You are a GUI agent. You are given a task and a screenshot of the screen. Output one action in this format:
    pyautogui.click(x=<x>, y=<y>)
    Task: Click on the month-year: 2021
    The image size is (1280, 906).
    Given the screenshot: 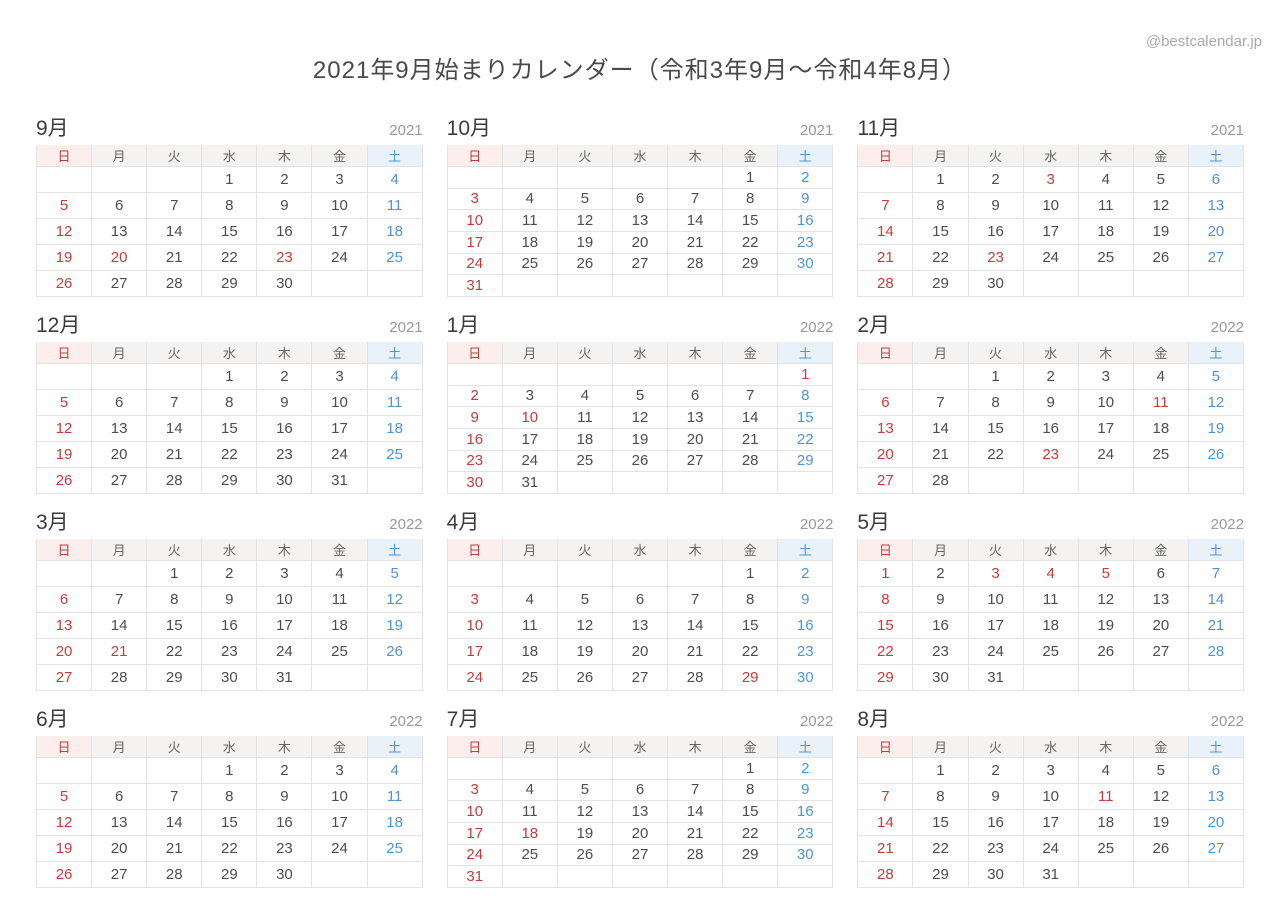 What is the action you would take?
    pyautogui.click(x=406, y=327)
    